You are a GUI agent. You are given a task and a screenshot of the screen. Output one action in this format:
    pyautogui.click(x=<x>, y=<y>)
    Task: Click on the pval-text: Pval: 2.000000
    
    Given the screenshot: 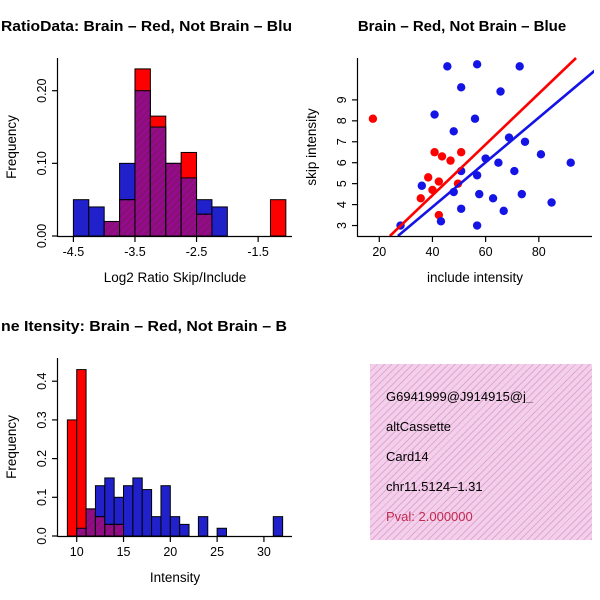 What is the action you would take?
    pyautogui.click(x=429, y=516)
    